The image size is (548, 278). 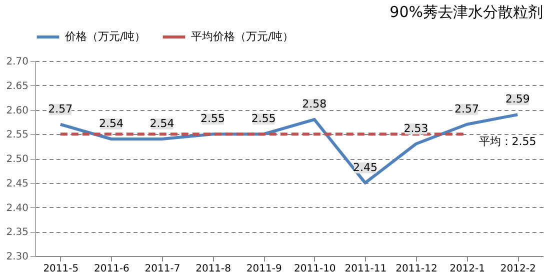 What do you see at coordinates (466, 12) in the screenshot?
I see `chart-title: 90%莠去津水分散粒剂` at bounding box center [466, 12].